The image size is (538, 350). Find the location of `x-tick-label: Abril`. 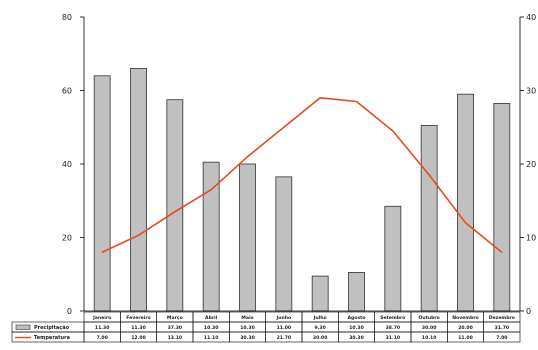

x-tick-label: Abril is located at coordinates (211, 318).